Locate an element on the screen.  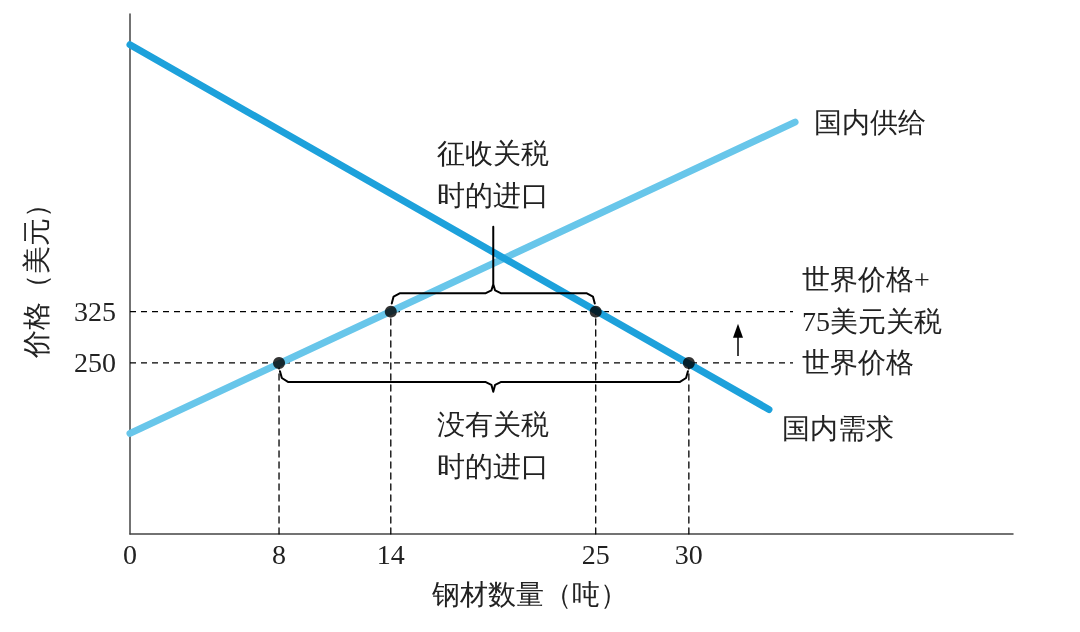
x-tick-label: 8 is located at coordinates (279, 554).